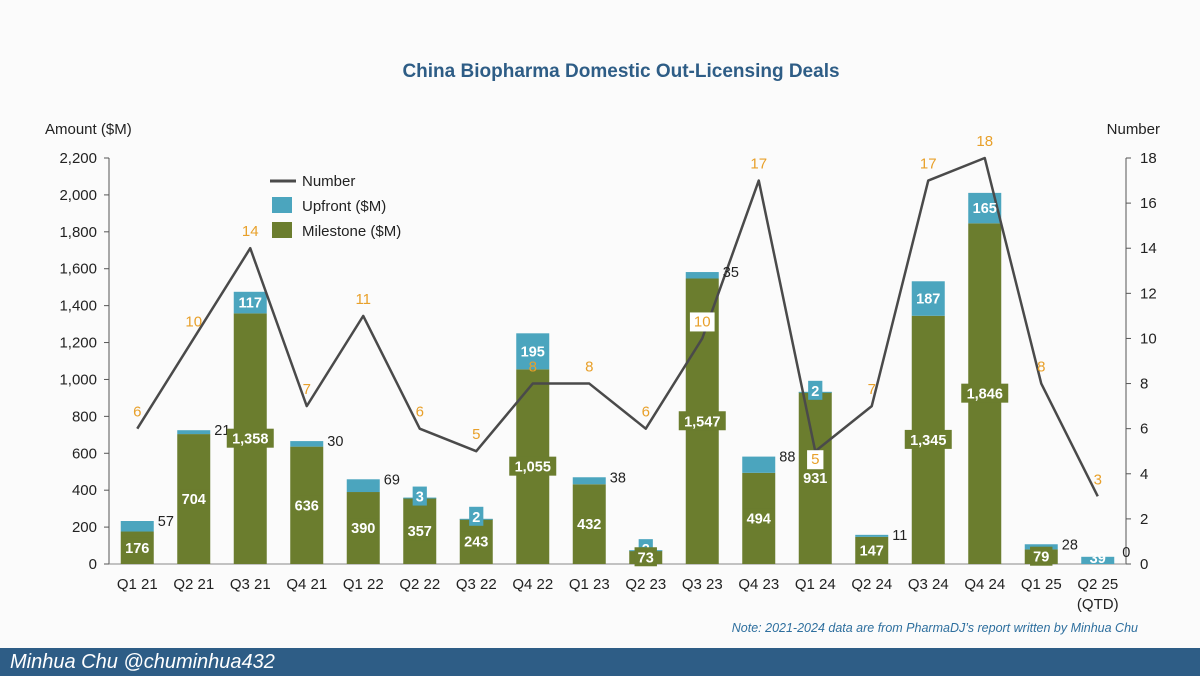 The image size is (1200, 676). I want to click on x-tick-sublabel: (QTD), so click(1098, 604).